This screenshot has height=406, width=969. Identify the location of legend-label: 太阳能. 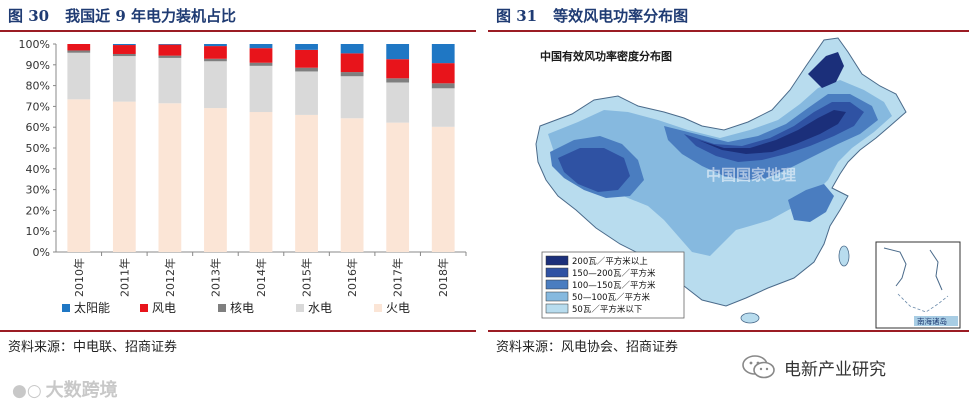
(92, 307).